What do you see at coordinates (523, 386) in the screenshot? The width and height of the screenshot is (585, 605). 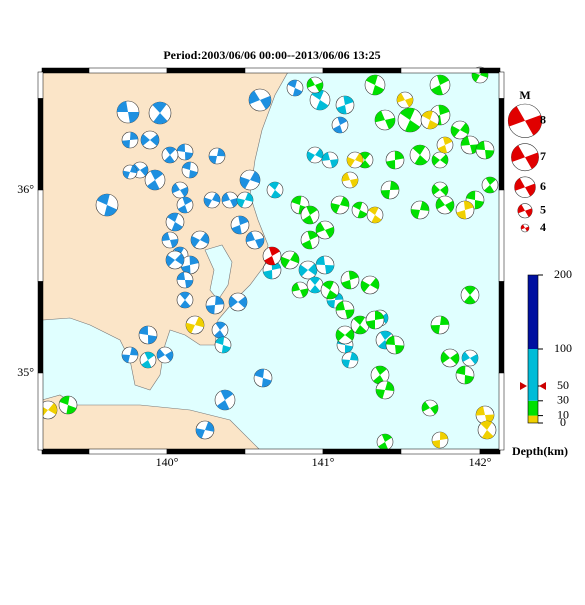 I see `depth-marker` at bounding box center [523, 386].